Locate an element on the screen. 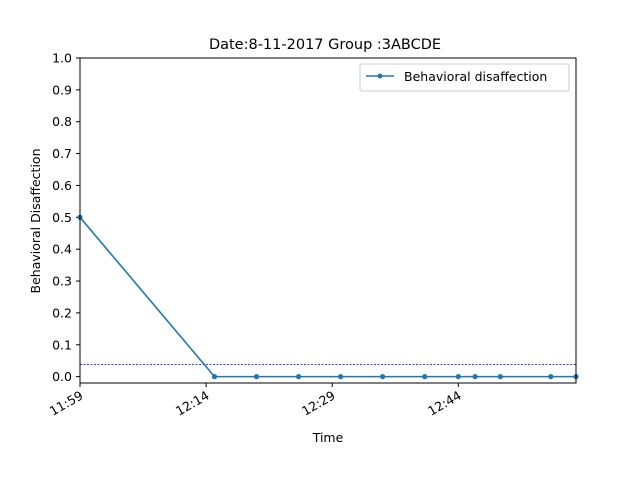 This screenshot has width=640, height=480. chart-title: Date:8-11-2017 Group :3ABCDE is located at coordinates (325, 45).